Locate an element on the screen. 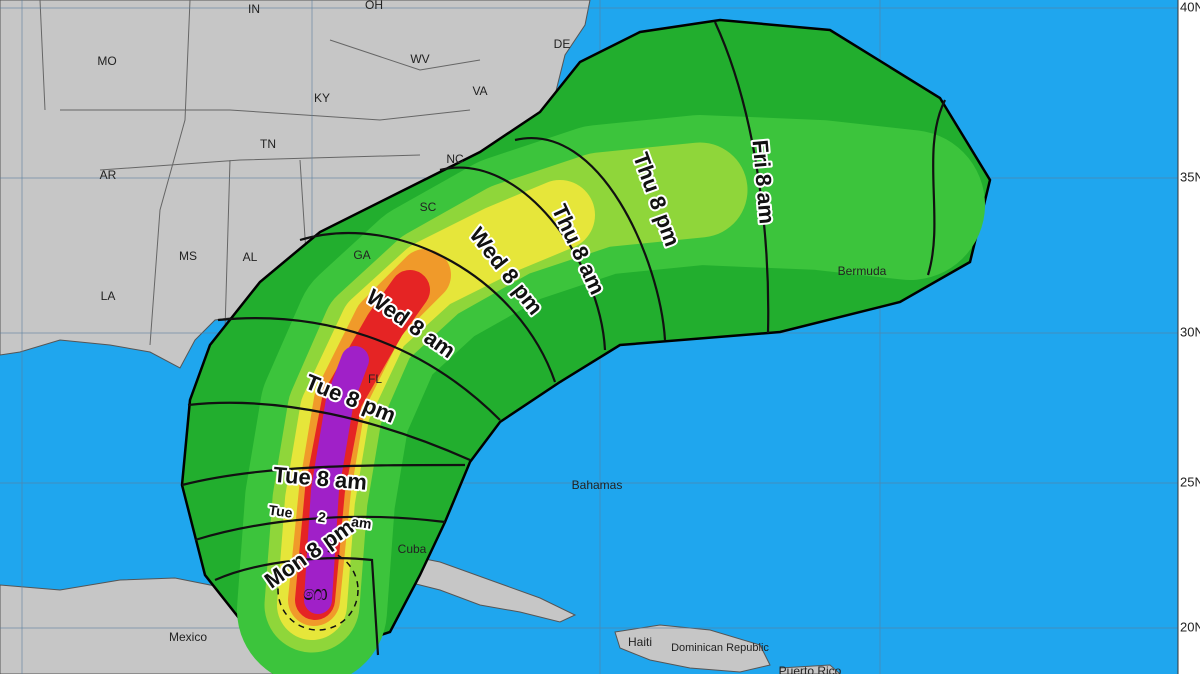 This screenshot has height=674, width=1200. place-label: Bahamas is located at coordinates (597, 485).